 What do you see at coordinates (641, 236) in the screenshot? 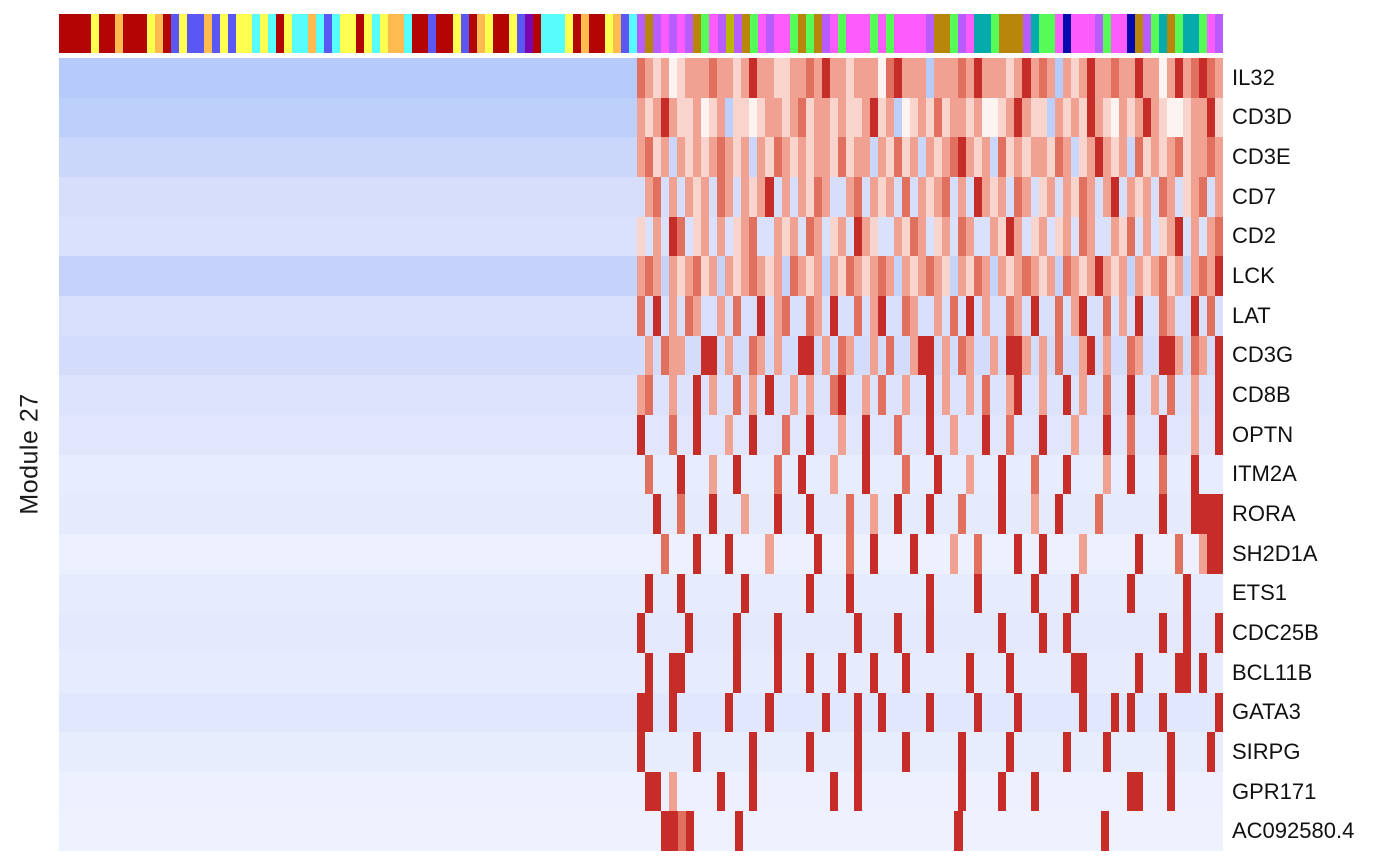
I see `heatmap-row-cd2` at bounding box center [641, 236].